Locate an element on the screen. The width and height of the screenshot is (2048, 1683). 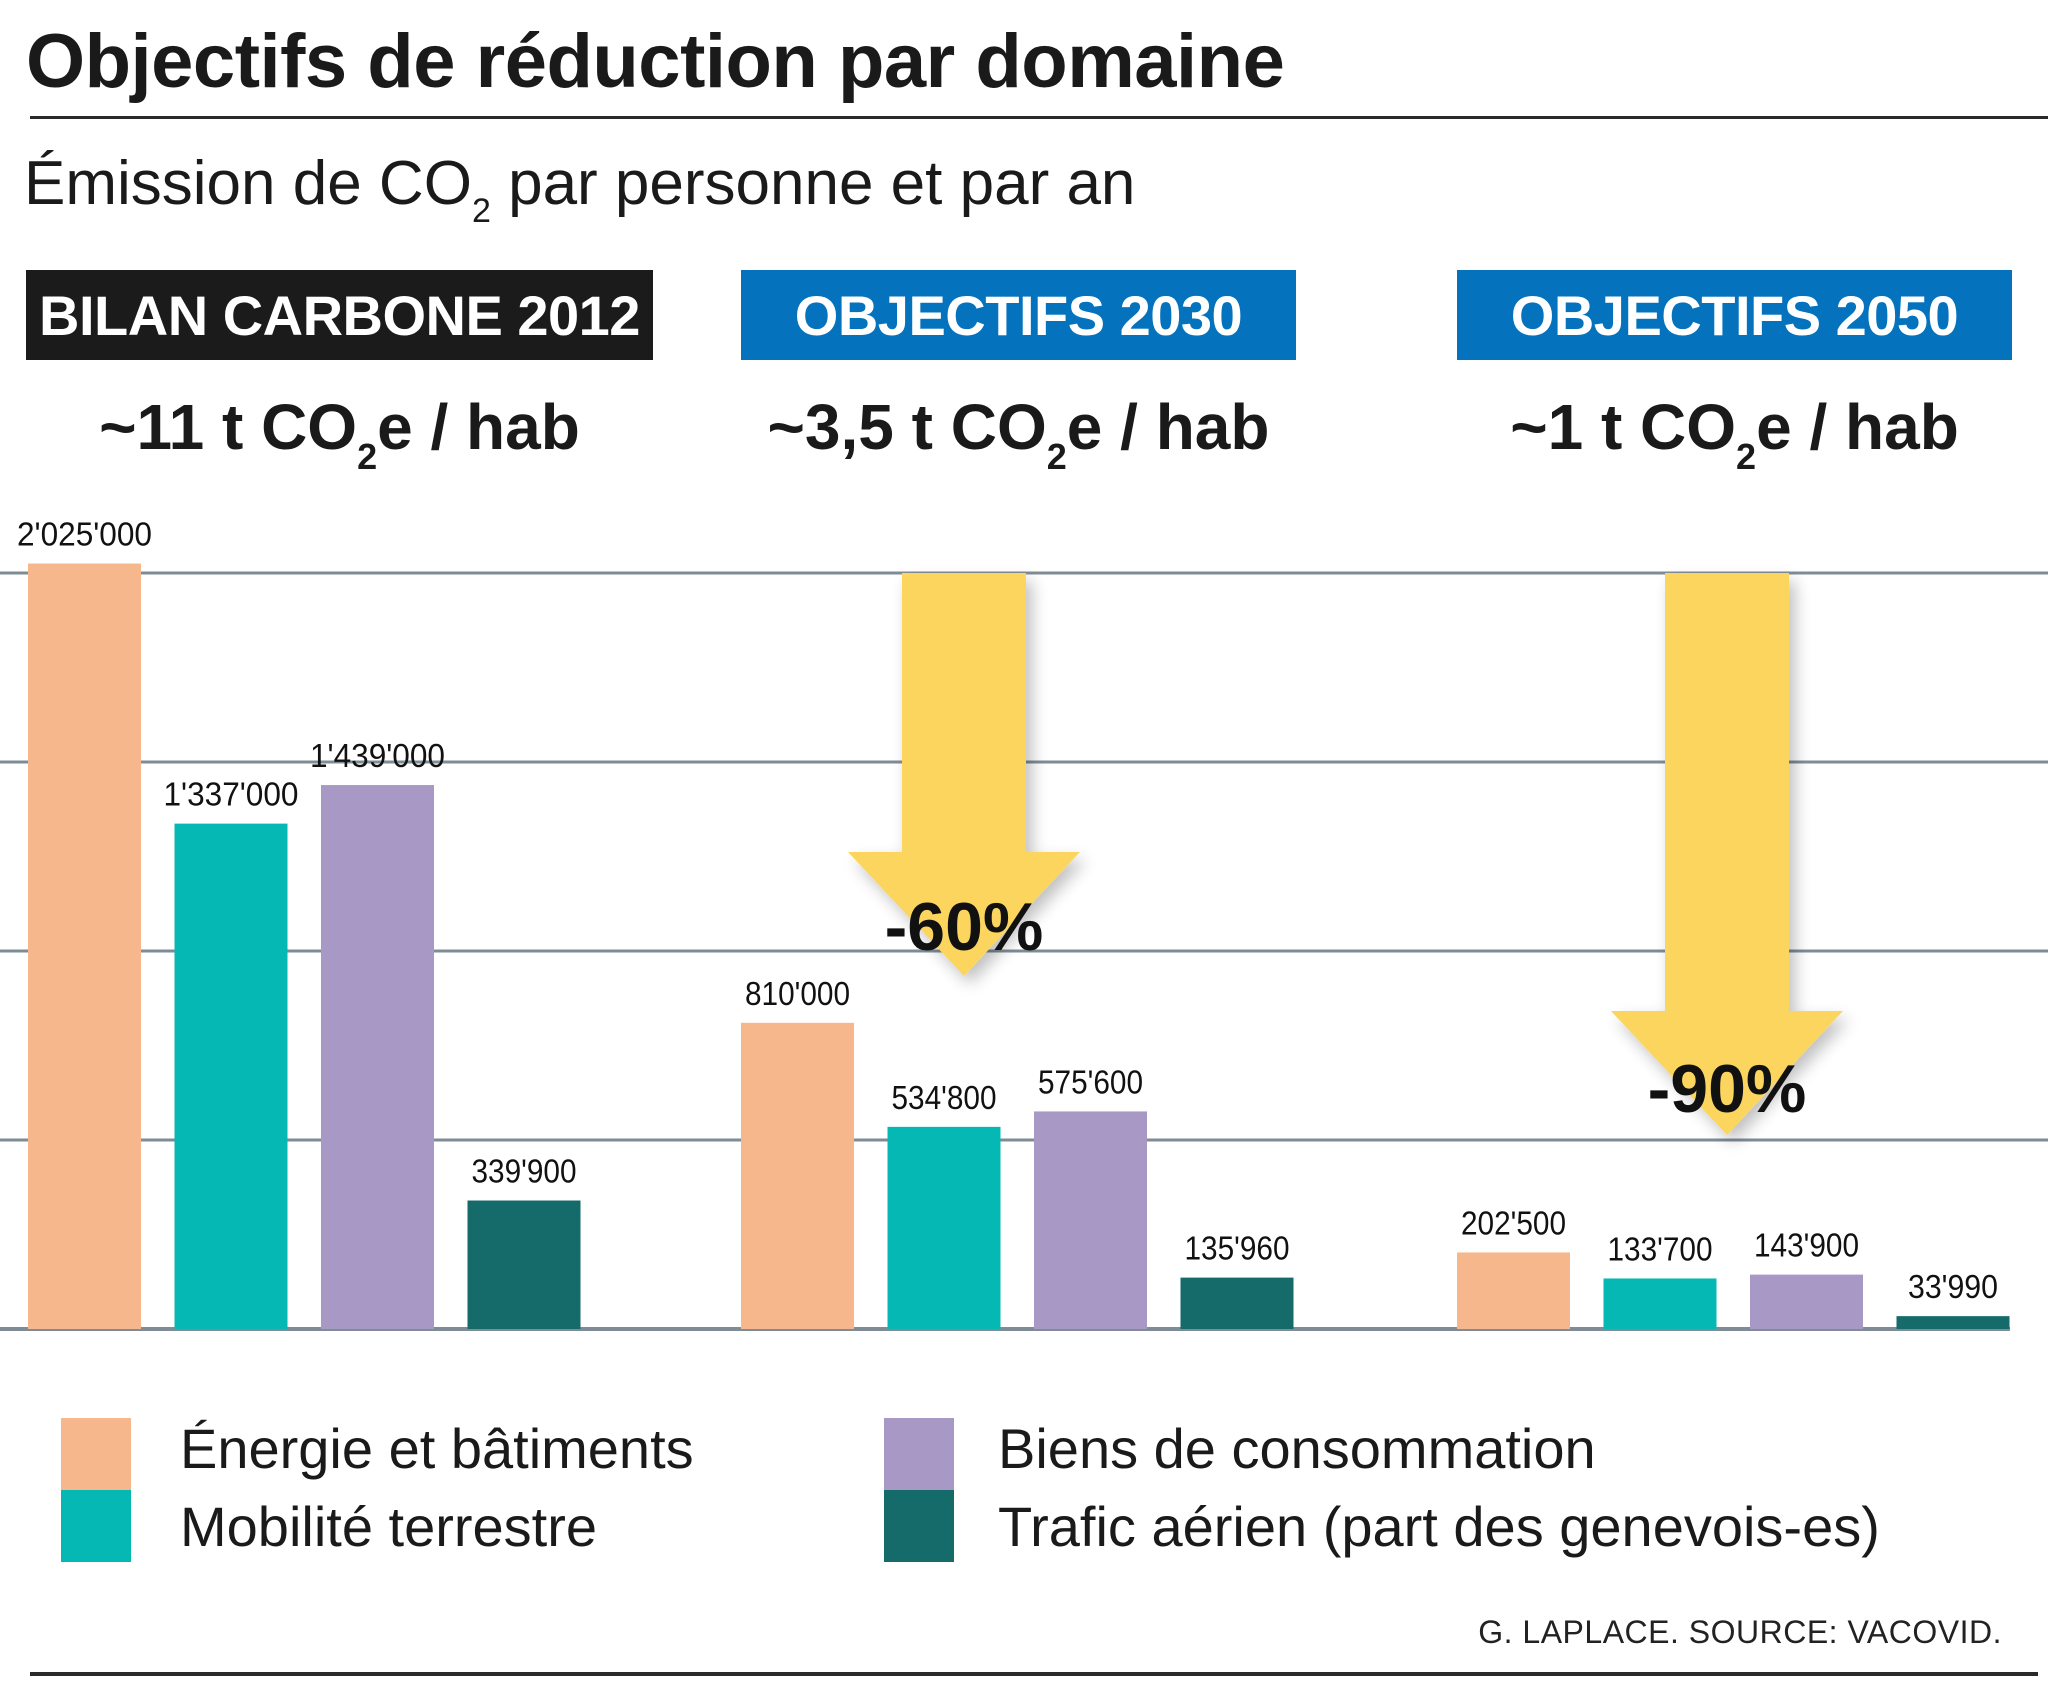
reduction-percent-label: -90% is located at coordinates (1727, 1089).